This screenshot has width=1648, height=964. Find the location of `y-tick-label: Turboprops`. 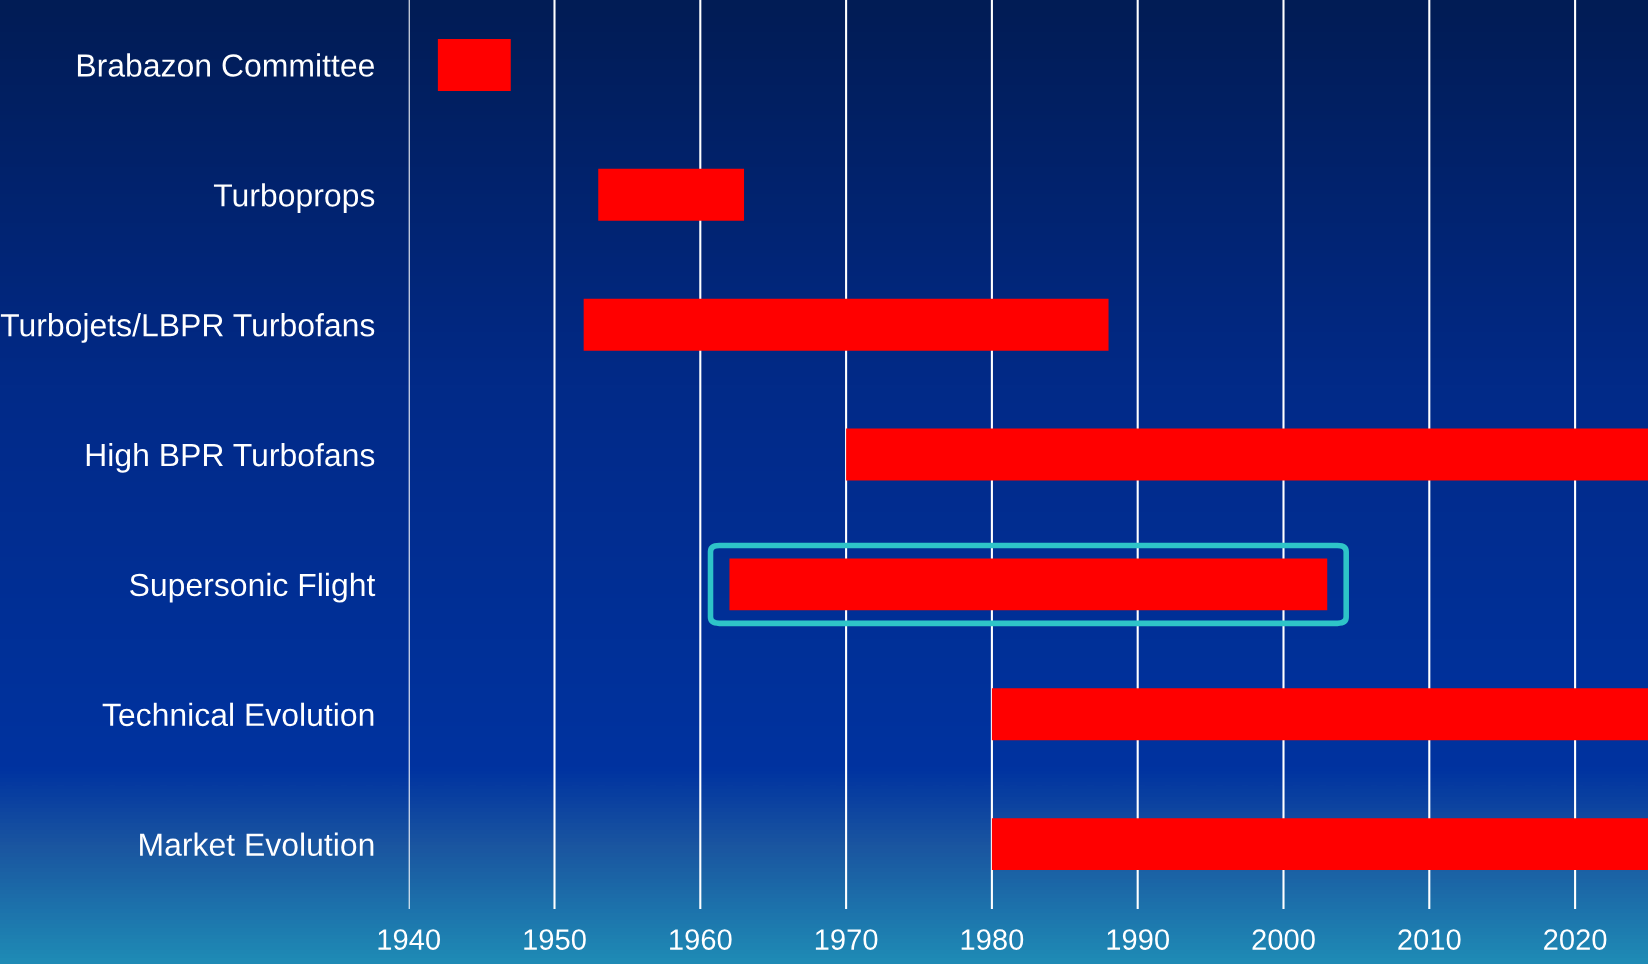

y-tick-label: Turboprops is located at coordinates (294, 198).